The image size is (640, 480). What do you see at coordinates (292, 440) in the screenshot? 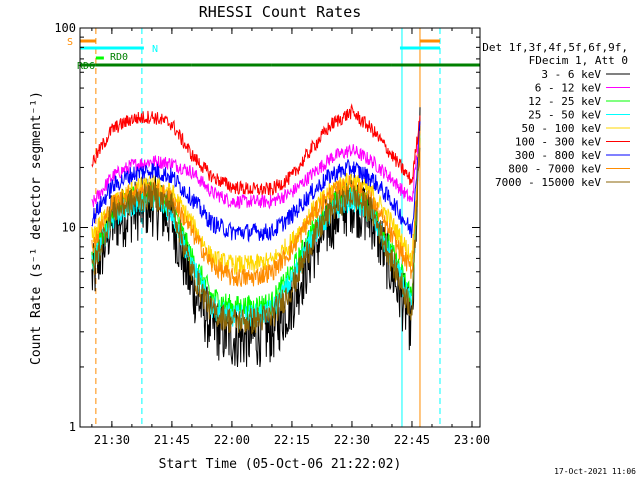
I see `x-tick-label-3: 22:15` at bounding box center [292, 440].